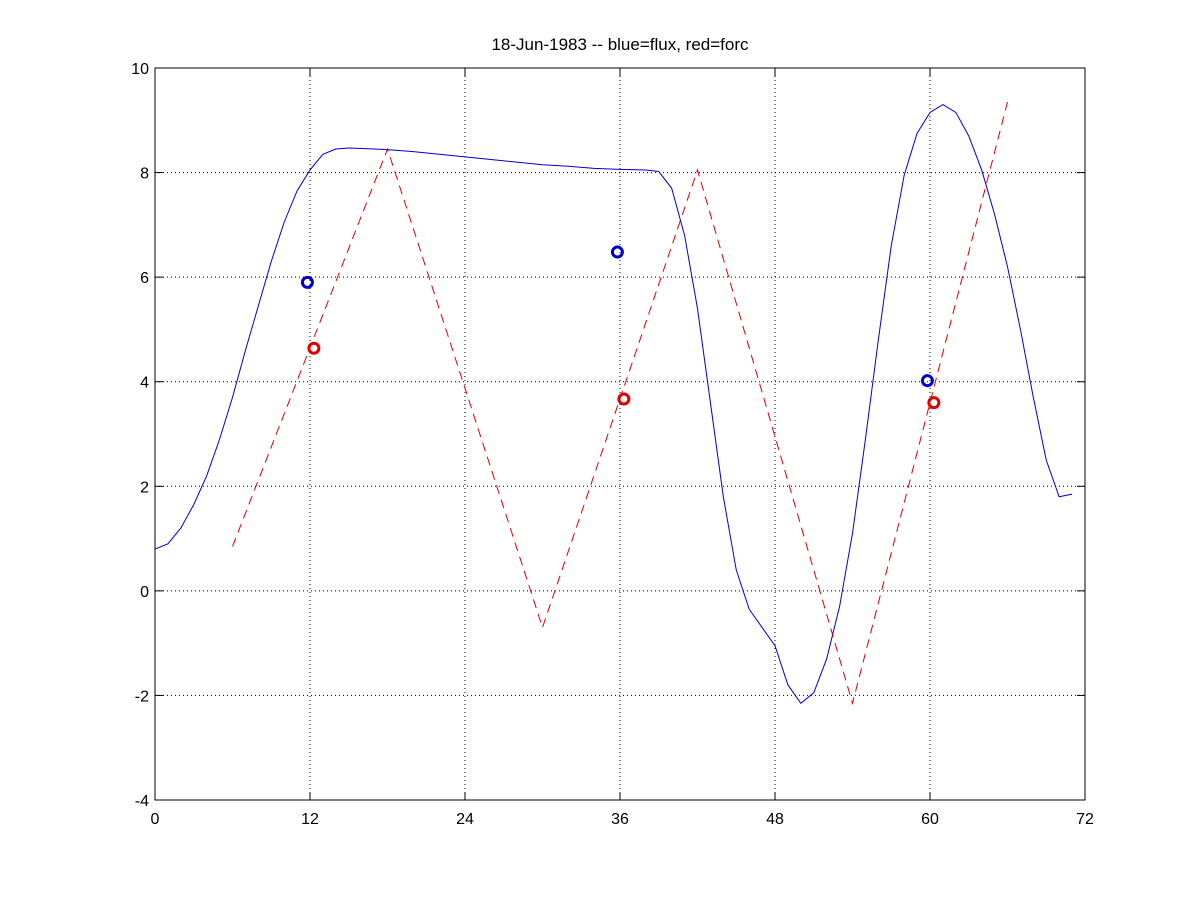  What do you see at coordinates (140, 69) in the screenshot?
I see `y-tick-label: 10` at bounding box center [140, 69].